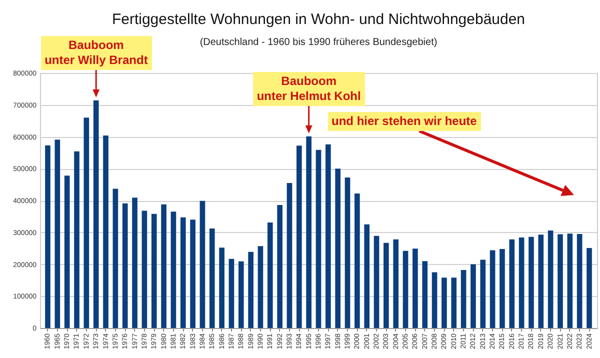  What do you see at coordinates (319, 19) in the screenshot?
I see `chart-title: Fertiggestellte Wohnungen in Wohn- und Nichtwohngebäuden` at bounding box center [319, 19].